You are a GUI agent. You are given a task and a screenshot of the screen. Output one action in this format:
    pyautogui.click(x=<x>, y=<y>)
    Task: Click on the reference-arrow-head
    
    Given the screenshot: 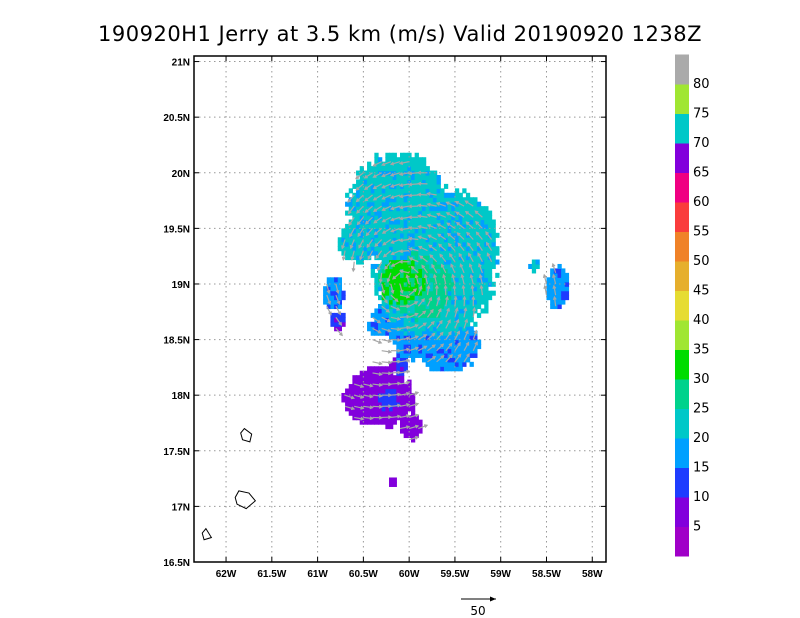 What is the action you would take?
    pyautogui.click(x=493, y=599)
    